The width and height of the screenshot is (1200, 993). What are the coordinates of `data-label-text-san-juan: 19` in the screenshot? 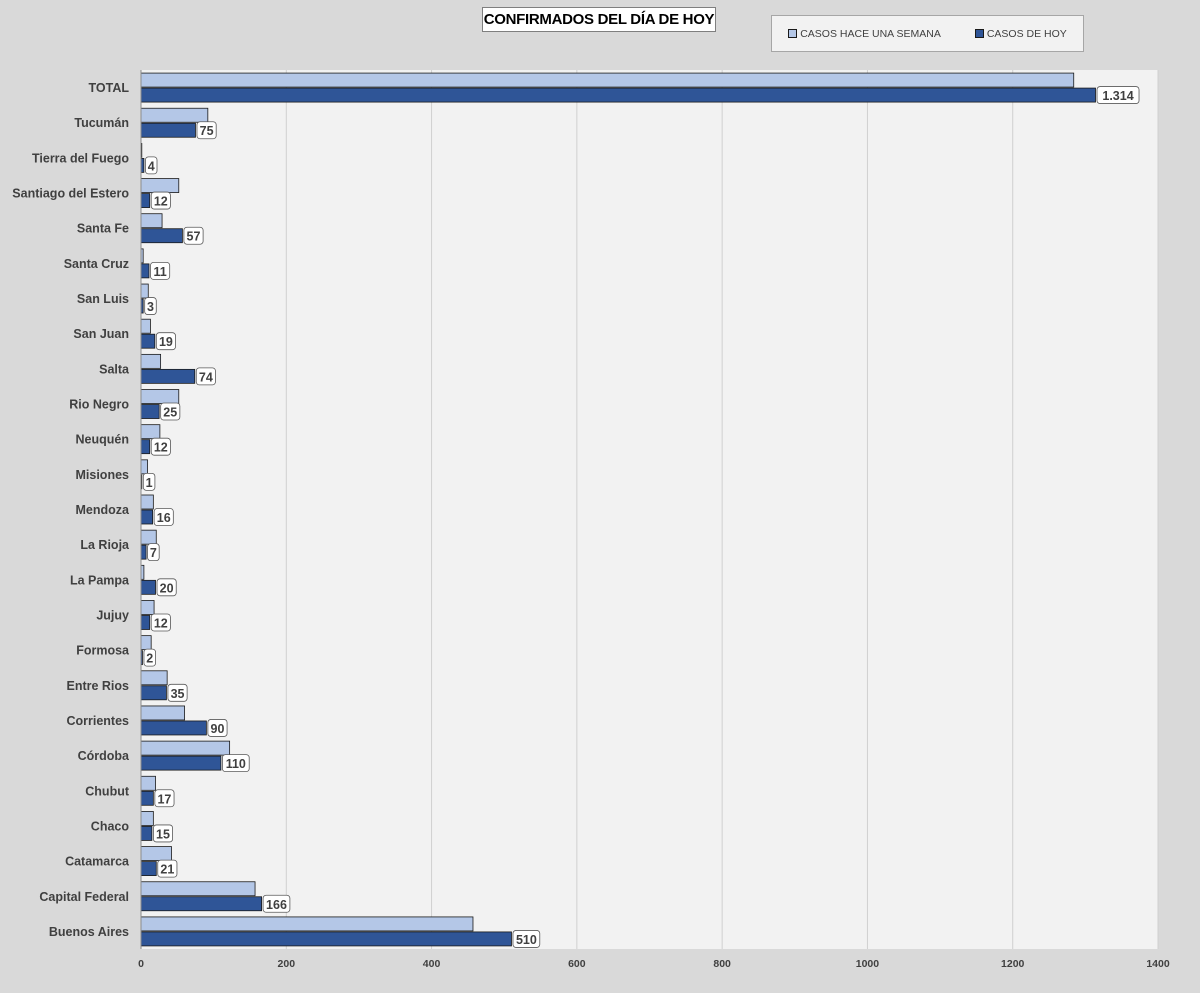 It's located at (166, 342).